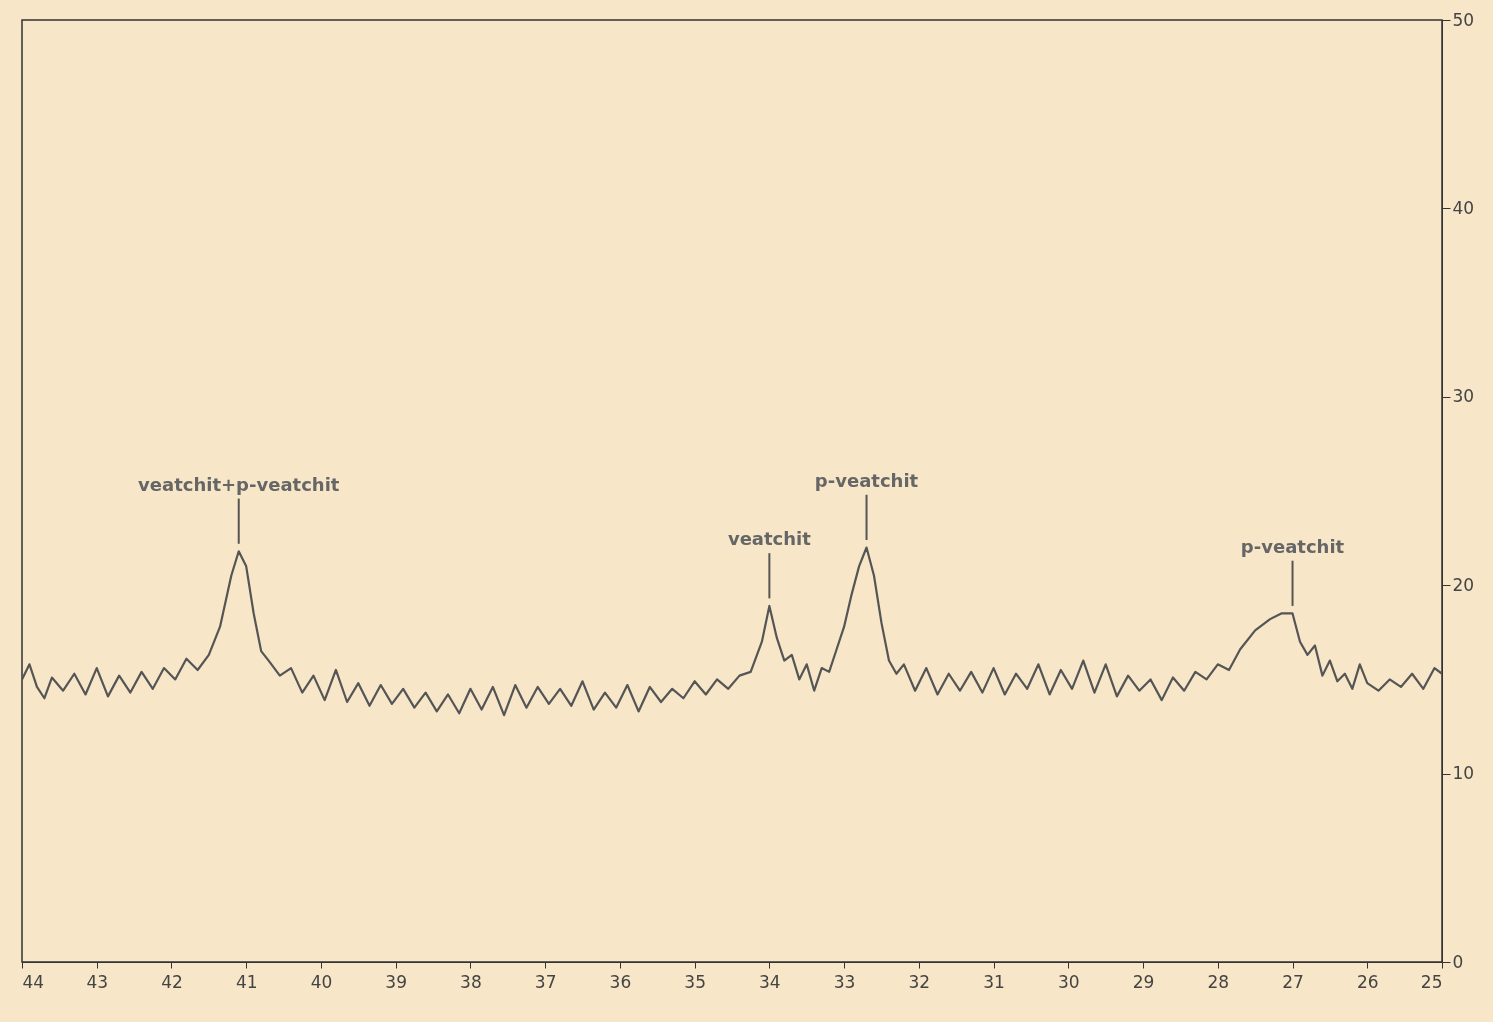 The width and height of the screenshot is (1493, 1022). Describe the element at coordinates (1367, 981) in the screenshot. I see `x-tick-label: 26` at that location.